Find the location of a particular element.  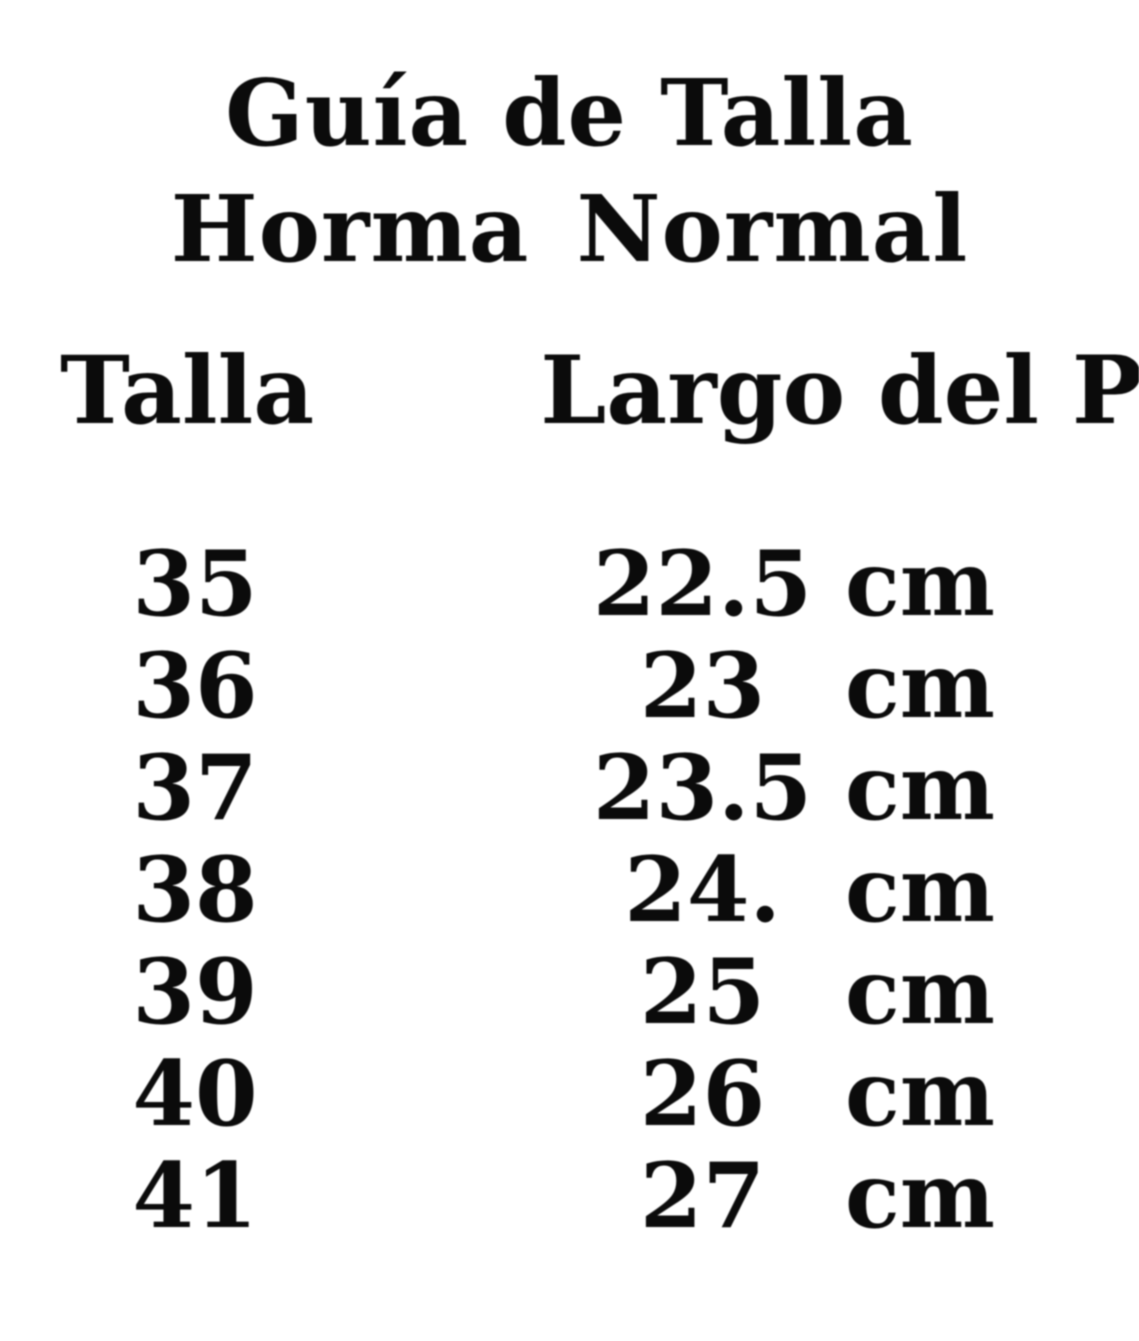

table-row: 35 22.5 cm is located at coordinates (569, 584).